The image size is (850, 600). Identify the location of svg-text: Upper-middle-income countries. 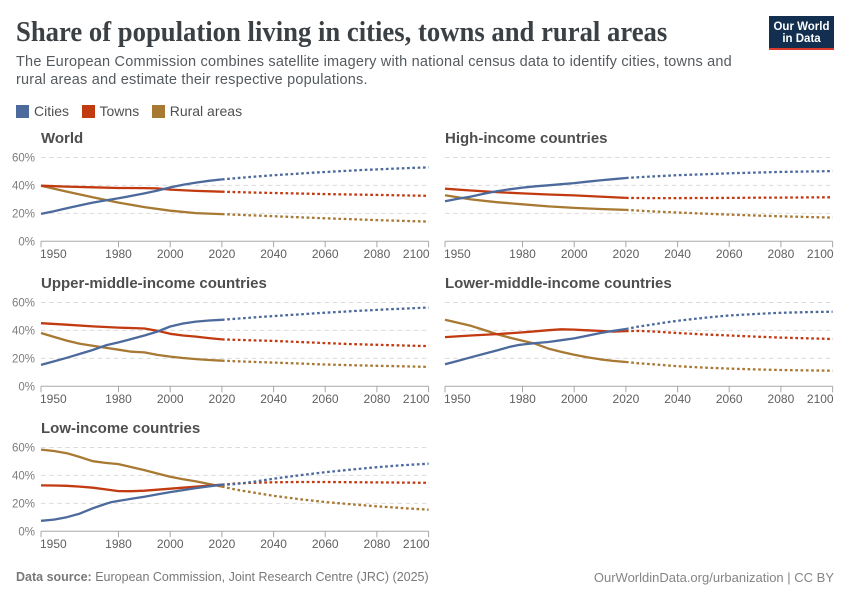
(154, 283).